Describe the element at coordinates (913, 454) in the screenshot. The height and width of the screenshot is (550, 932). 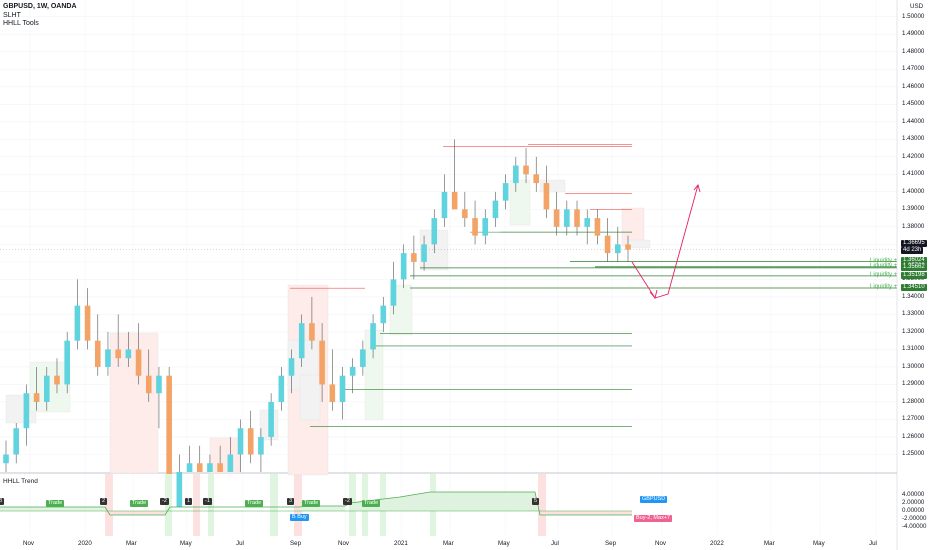
I see `price-tick: 1.25000` at that location.